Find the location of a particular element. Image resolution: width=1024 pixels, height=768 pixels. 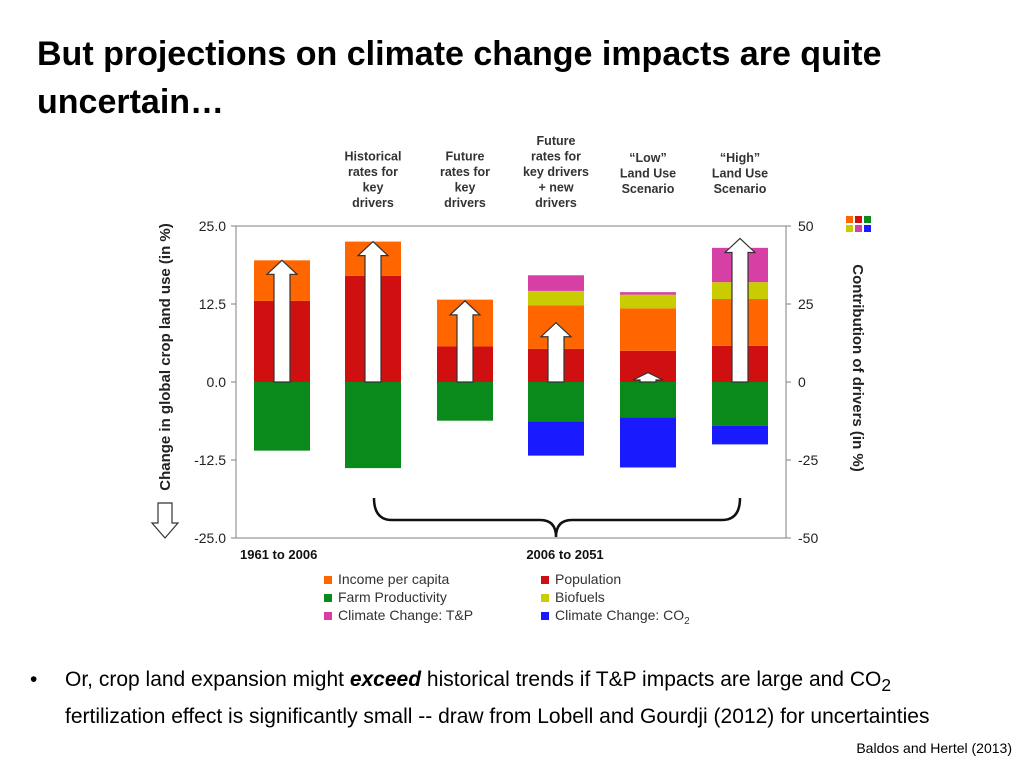

left-tick-label: -25.0 is located at coordinates (210, 538).